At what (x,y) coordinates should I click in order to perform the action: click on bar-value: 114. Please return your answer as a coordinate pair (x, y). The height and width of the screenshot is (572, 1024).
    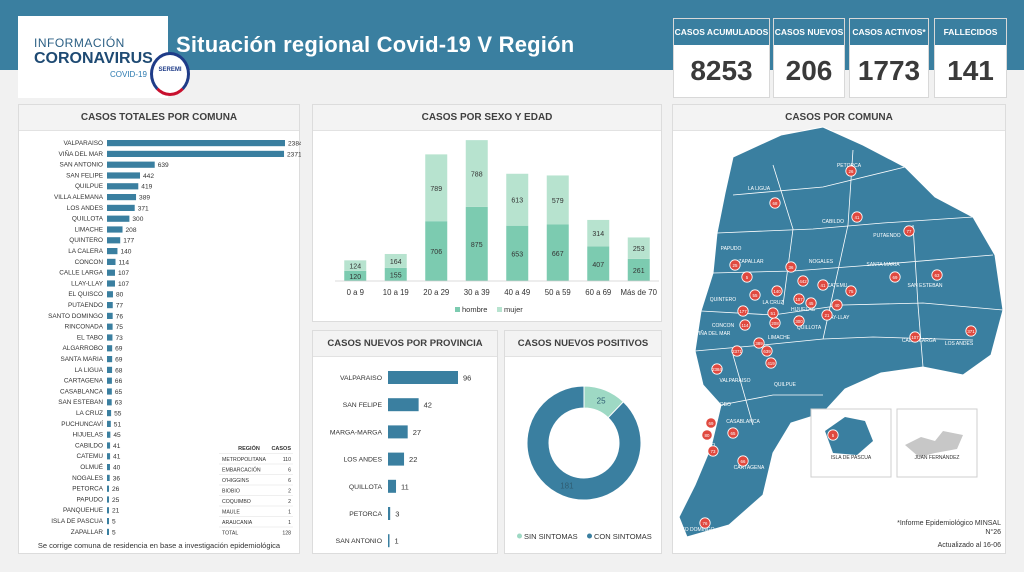
    Looking at the image, I should click on (124, 262).